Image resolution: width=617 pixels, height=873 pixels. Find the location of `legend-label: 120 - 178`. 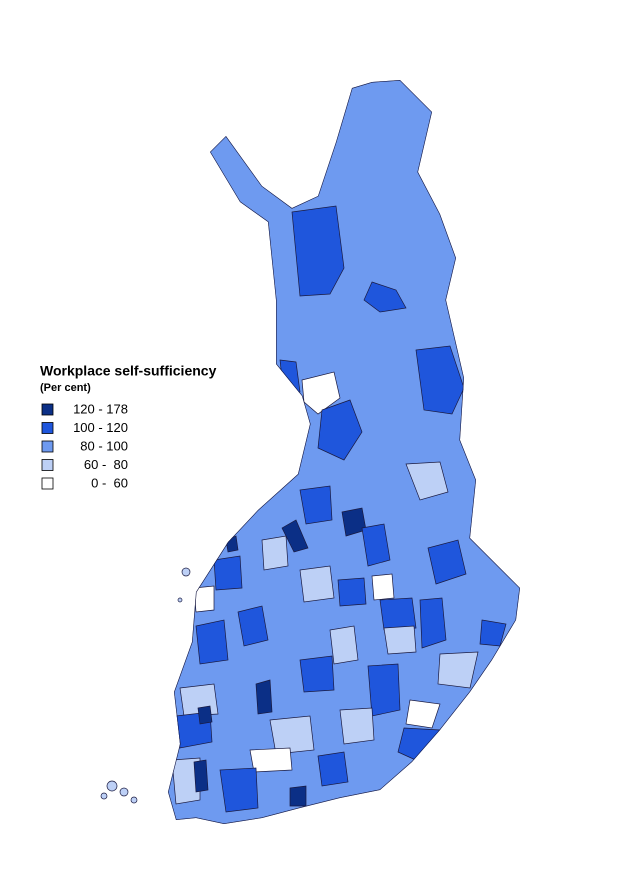

legend-label: 120 - 178 is located at coordinates (100, 408).